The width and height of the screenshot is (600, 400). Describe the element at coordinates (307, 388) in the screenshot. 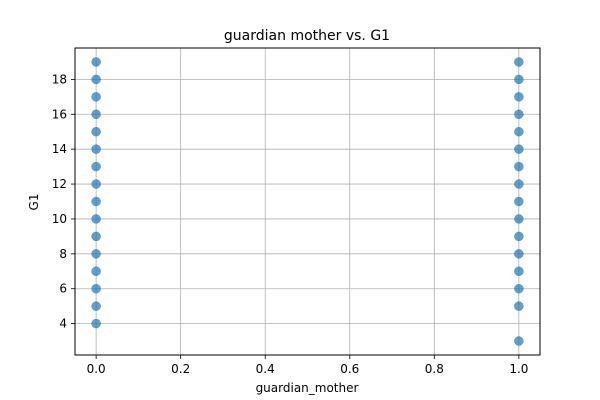

I see `x-axis-label: guardian_mother` at that location.